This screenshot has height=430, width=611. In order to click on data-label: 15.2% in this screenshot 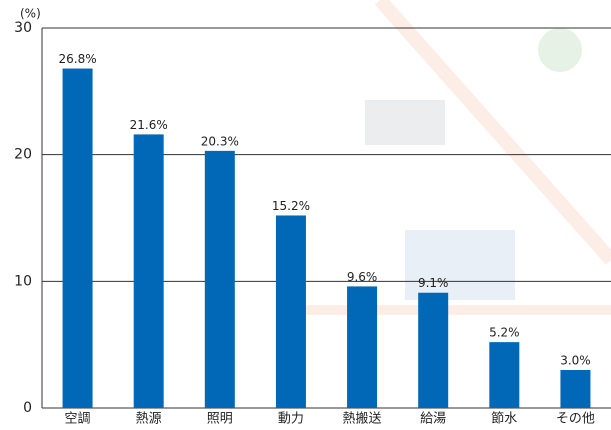, I will do `click(291, 206)`.